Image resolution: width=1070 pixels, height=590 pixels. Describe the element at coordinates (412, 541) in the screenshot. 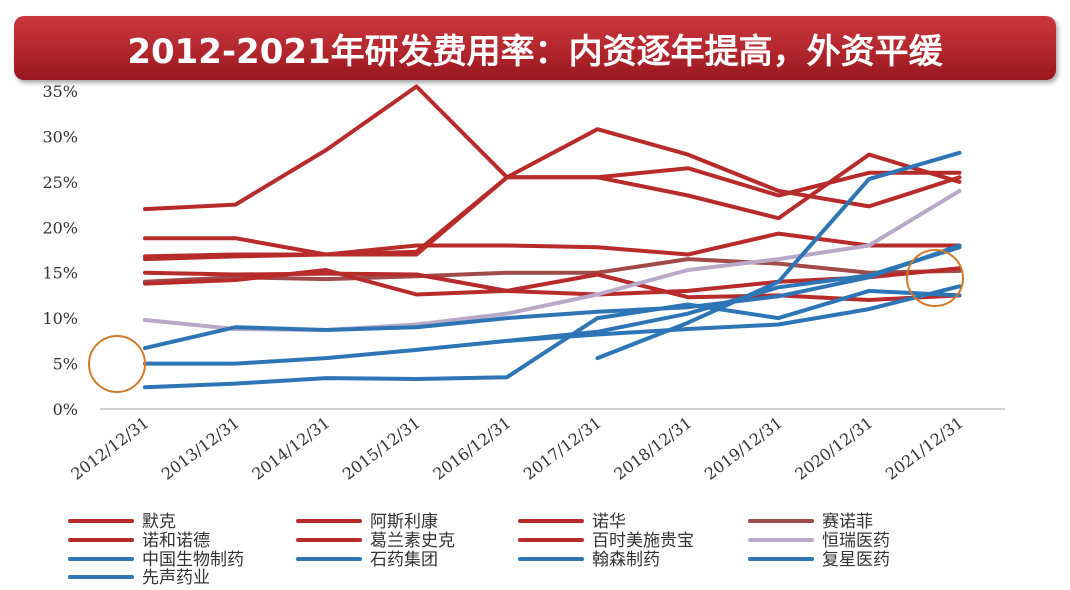

I see `legend-label: 葛兰素史克` at that location.